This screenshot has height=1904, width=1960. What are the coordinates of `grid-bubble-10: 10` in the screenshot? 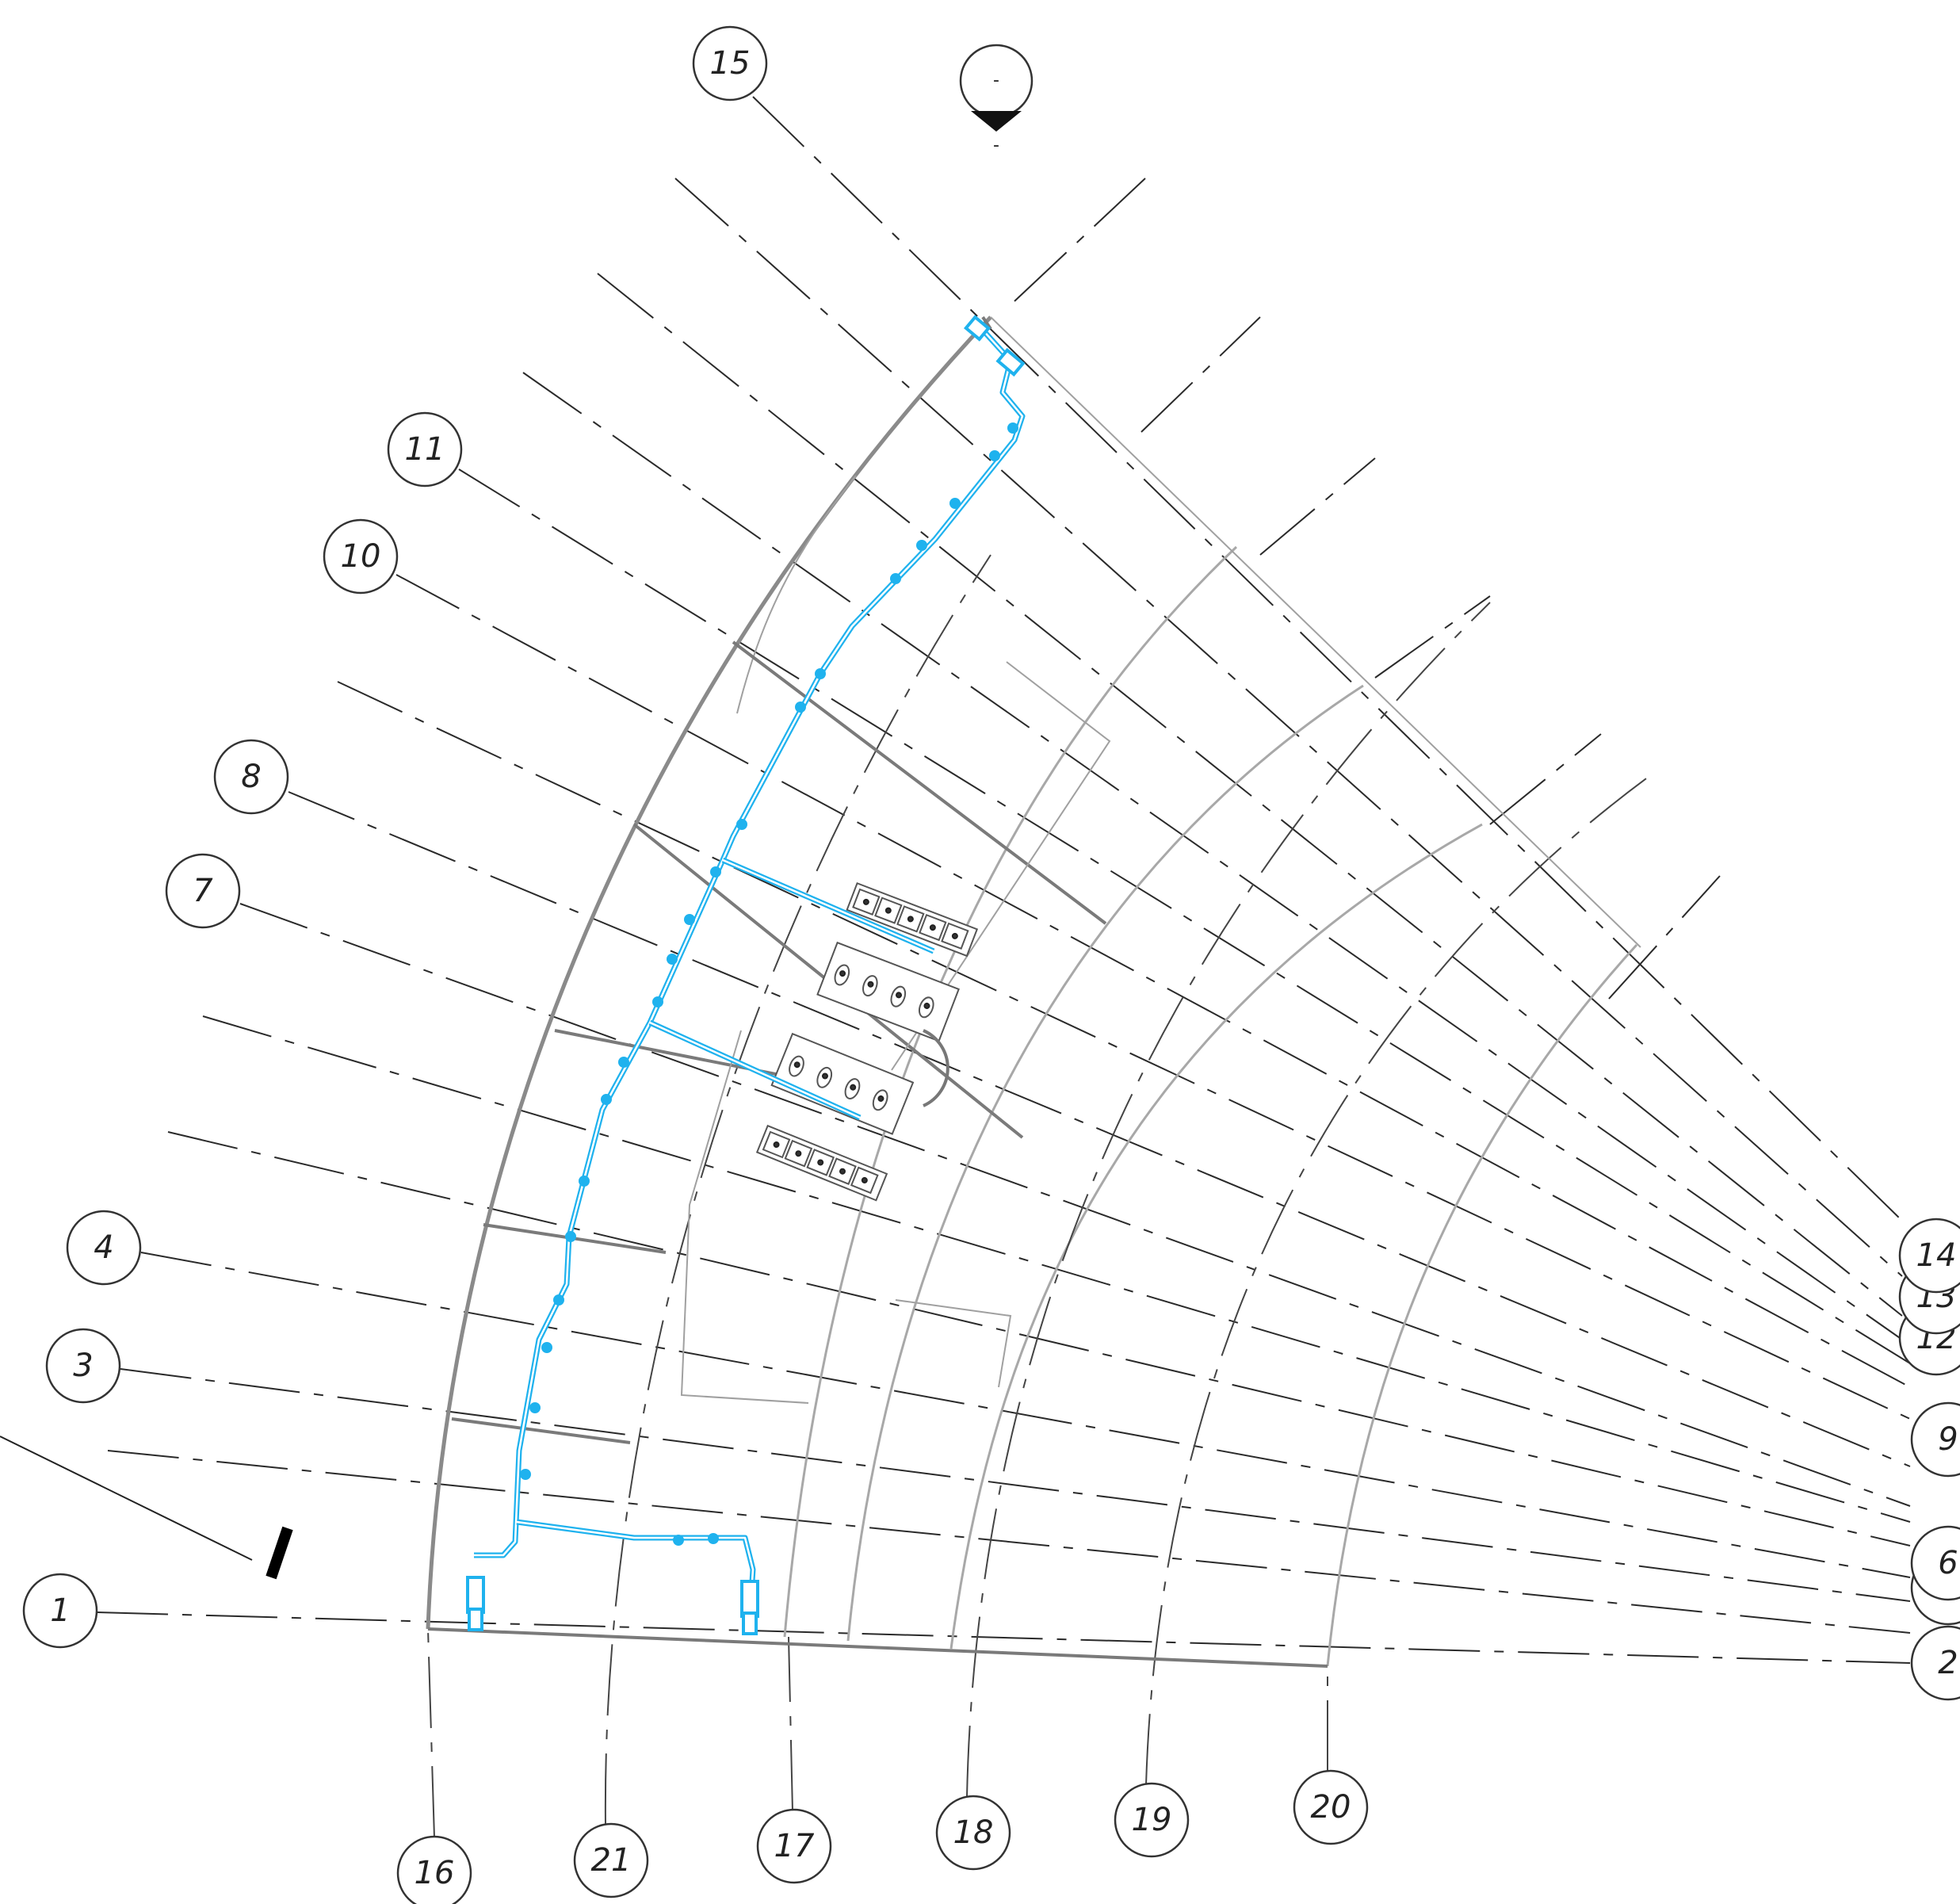 It's located at (361, 556).